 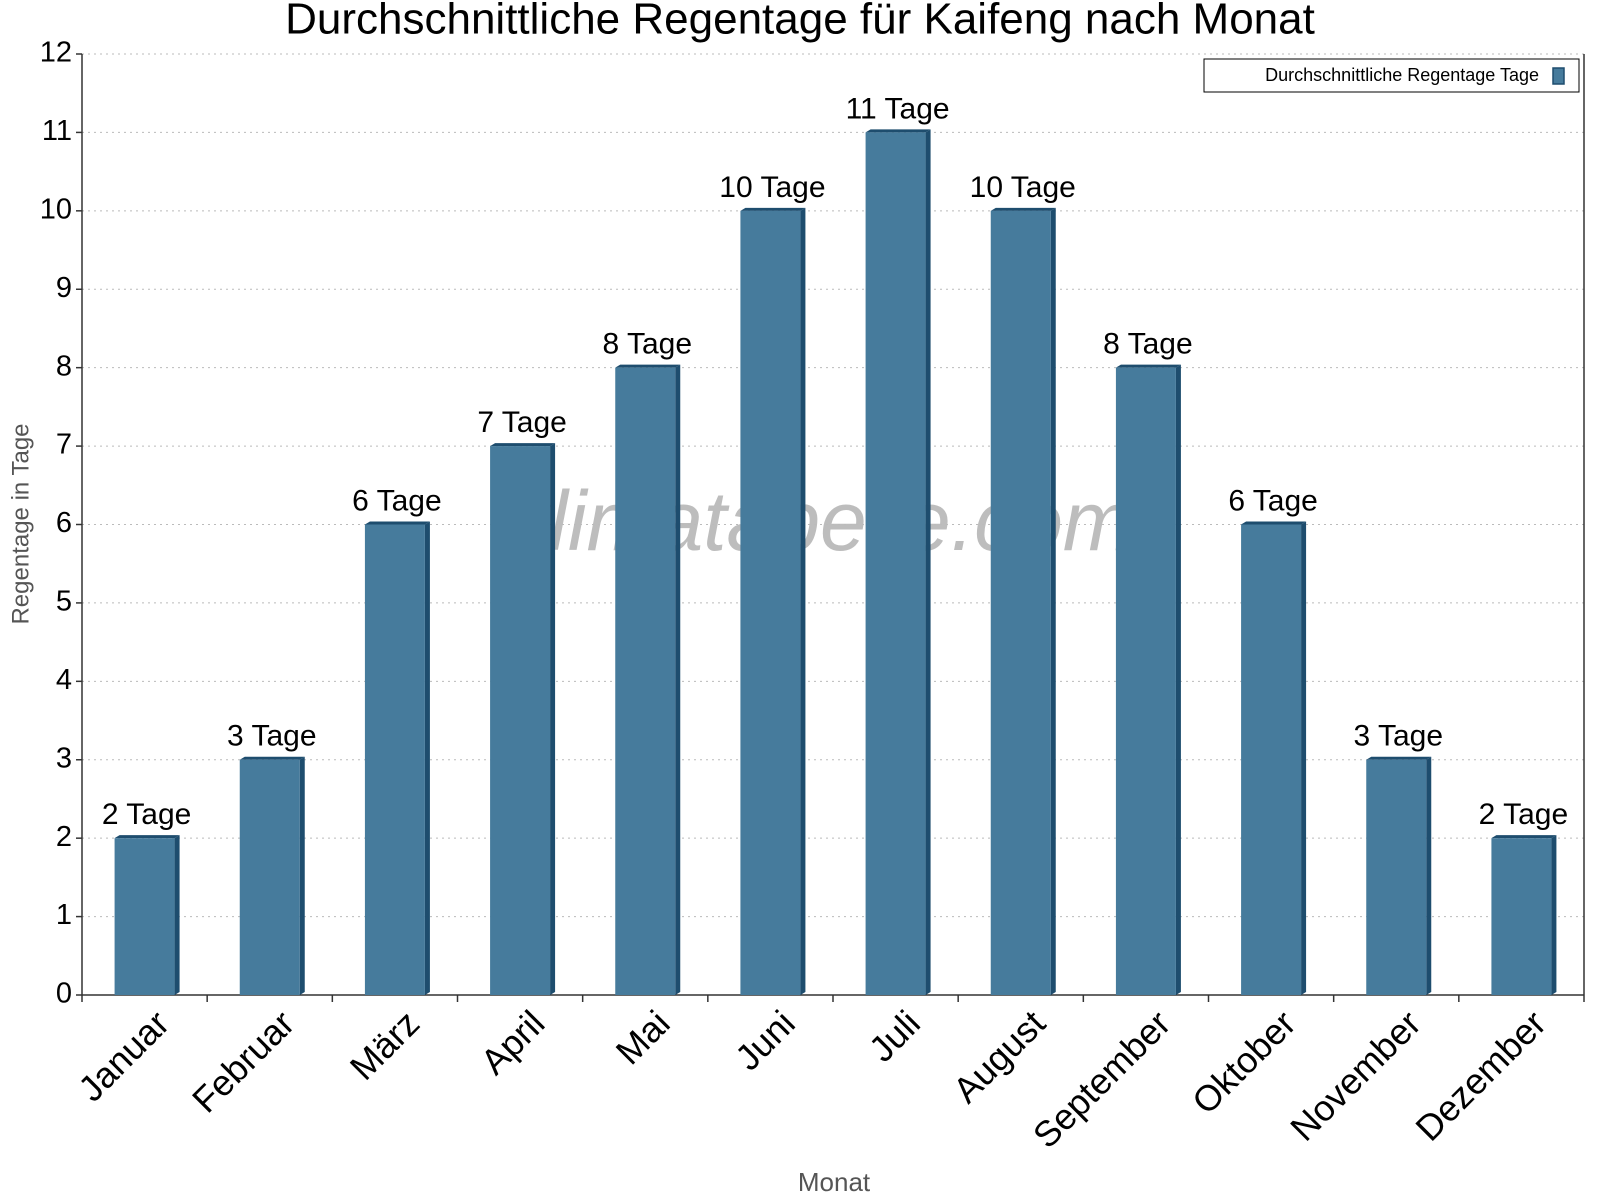 I want to click on y-tick-label: 12, so click(x=56, y=53).